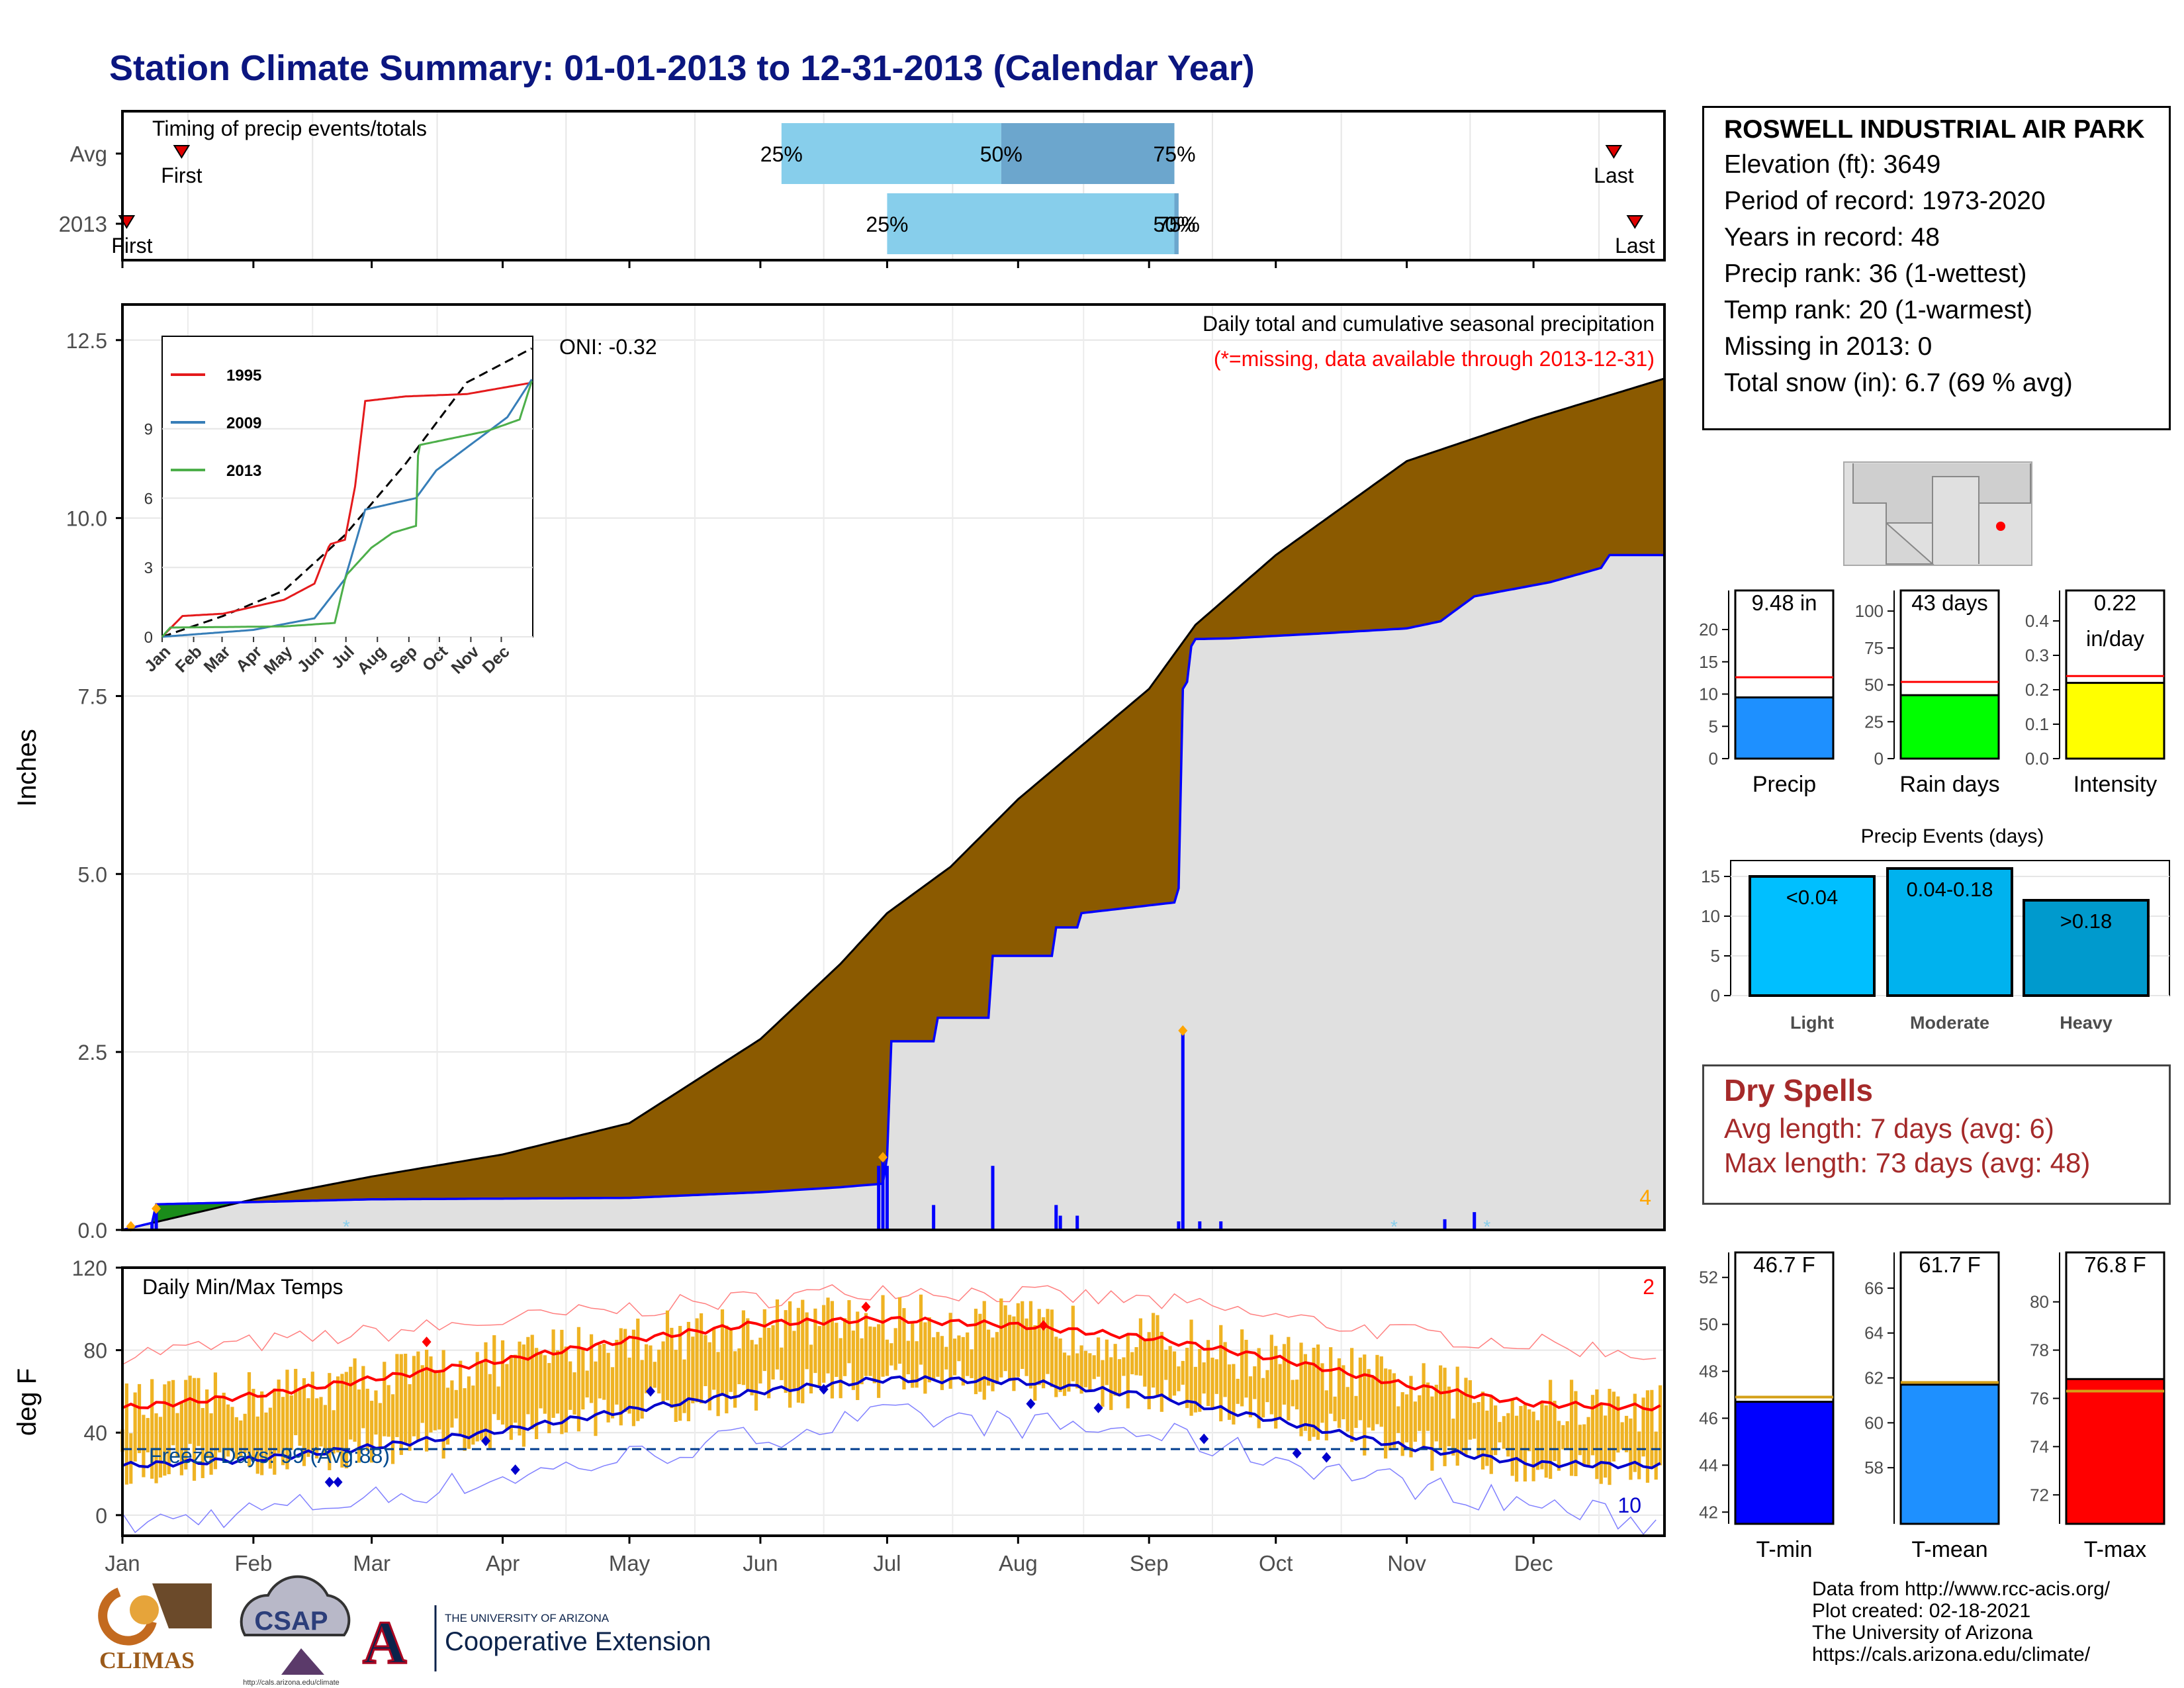 Image resolution: width=2184 pixels, height=1688 pixels. I want to click on timing-row-label: 2013, so click(83, 224).